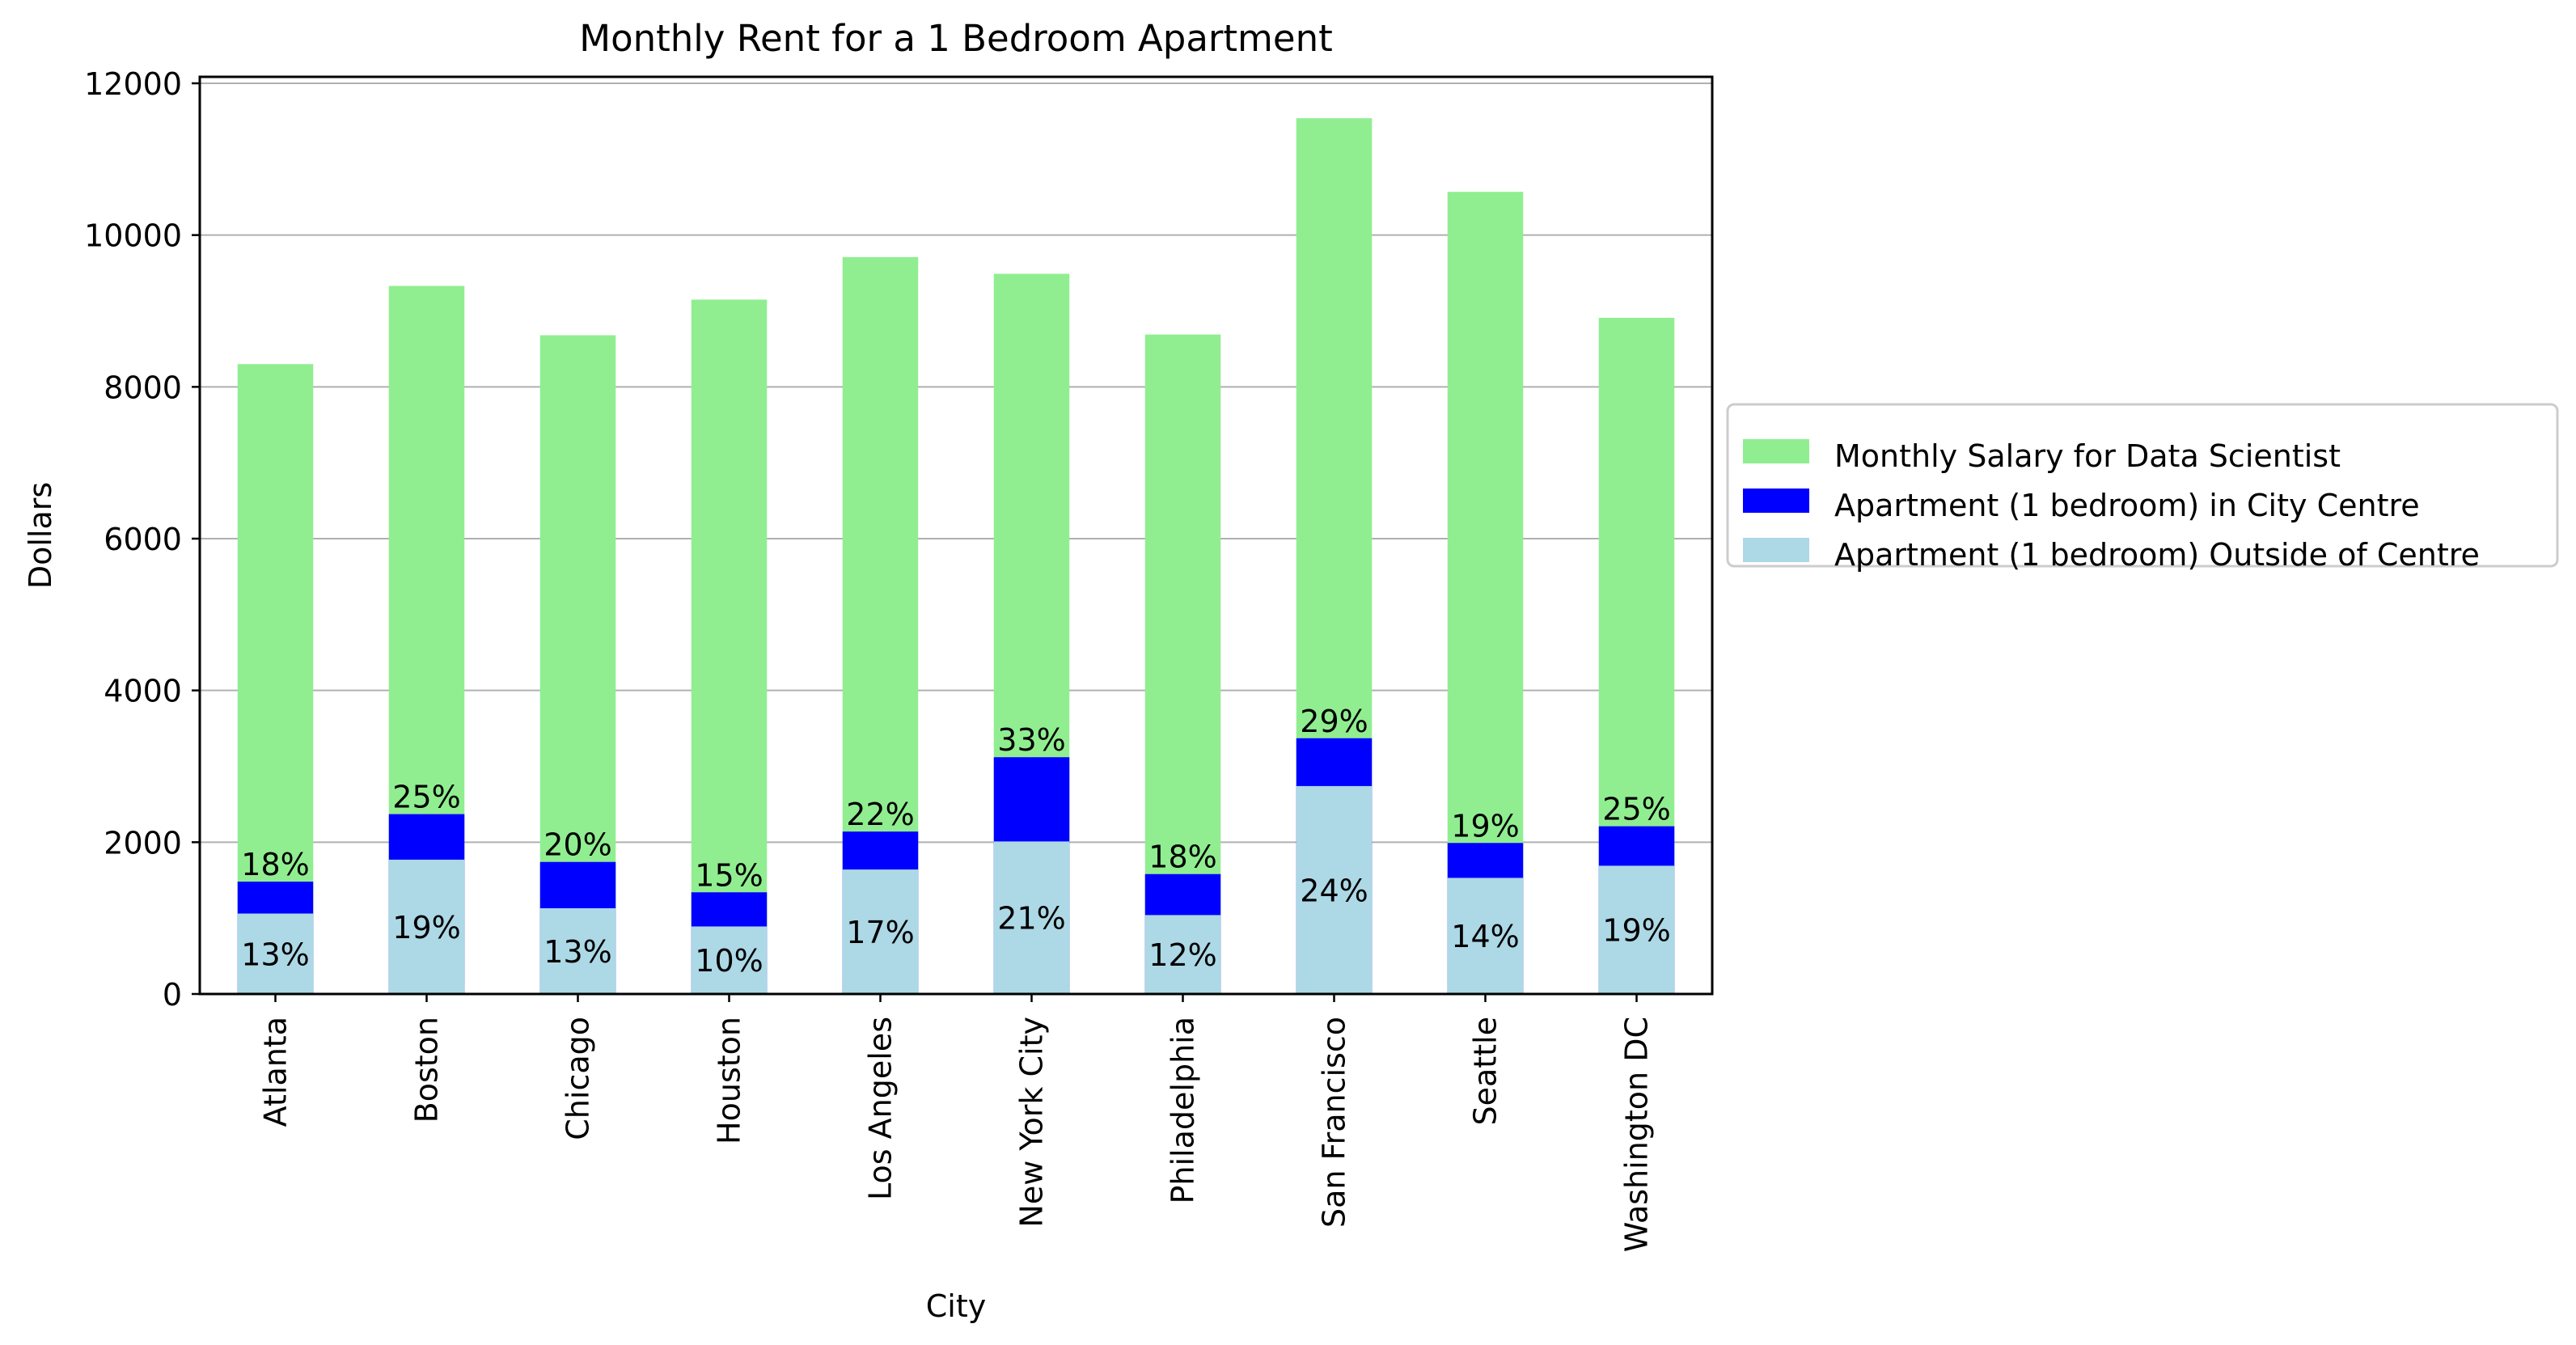 The image size is (2576, 1345). I want to click on bar-apartment-1-bedroom-outside-of-centre-philadelphia, so click(1182, 954).